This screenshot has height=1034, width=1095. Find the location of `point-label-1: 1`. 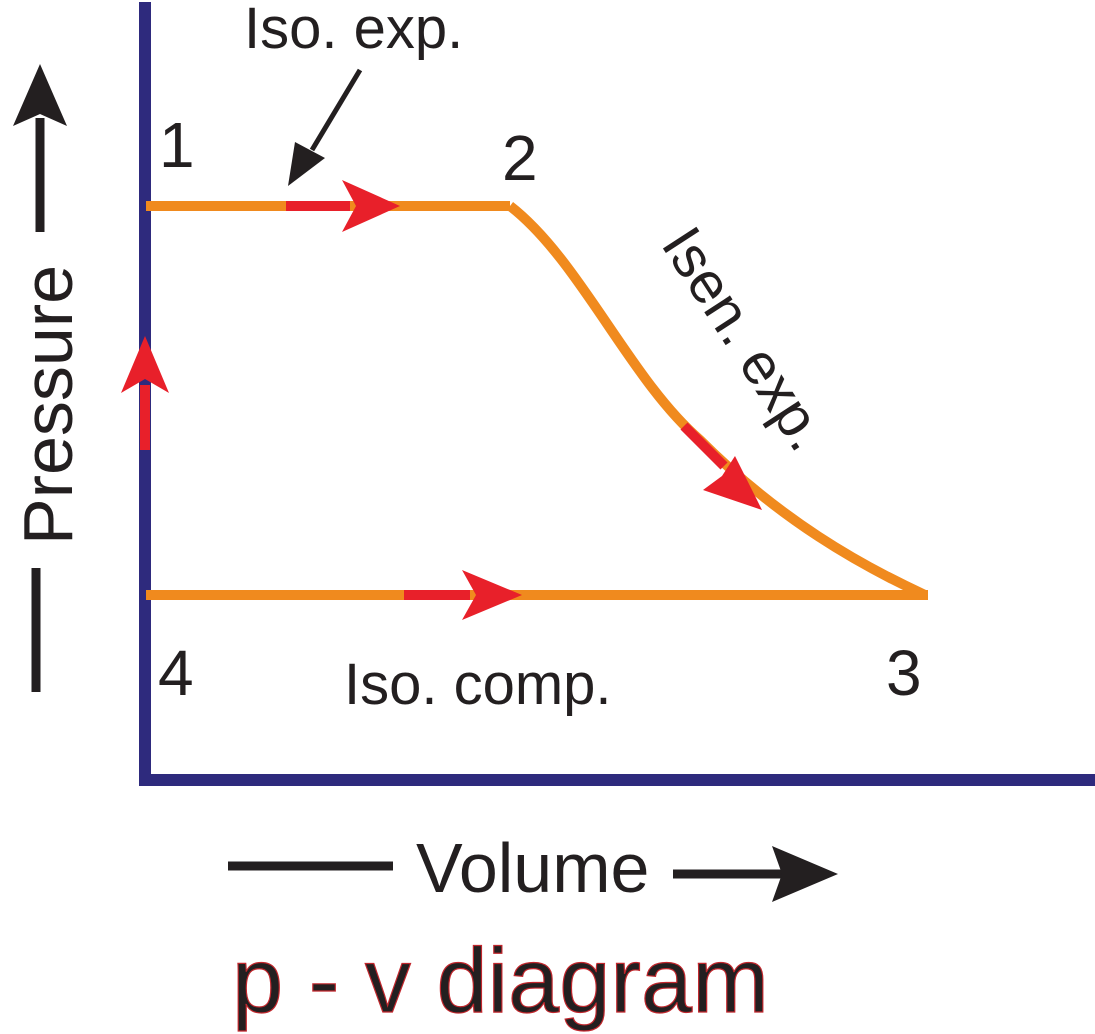

point-label-1: 1 is located at coordinates (177, 145).